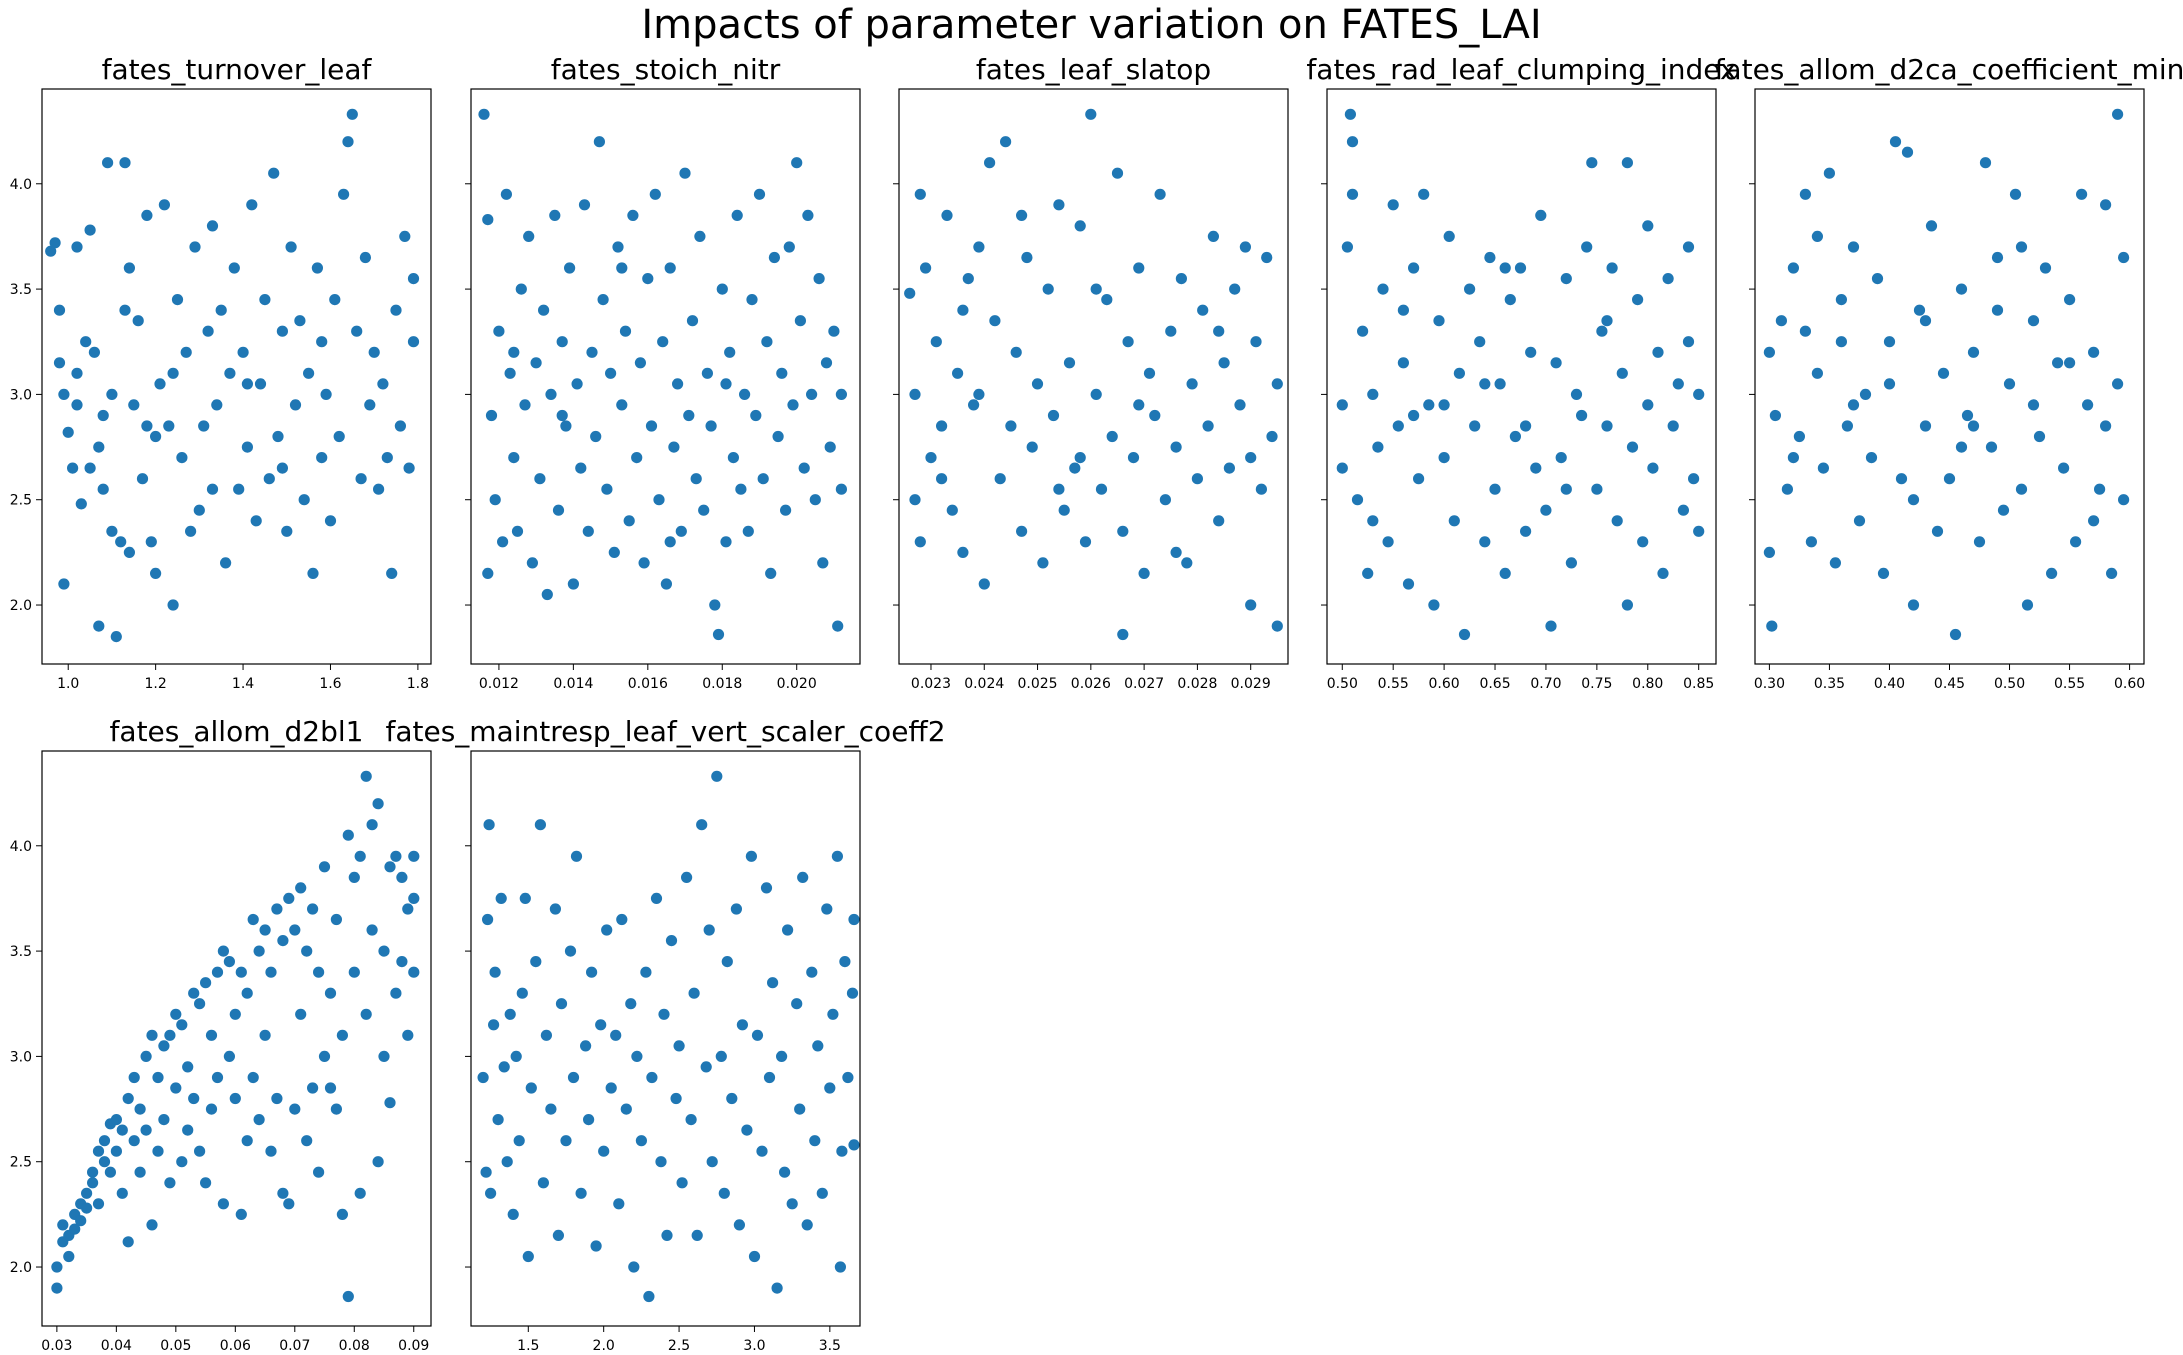 The width and height of the screenshot is (2183, 1355). Describe the element at coordinates (156, 684) in the screenshot. I see `x-tick-label: 1.2` at that location.